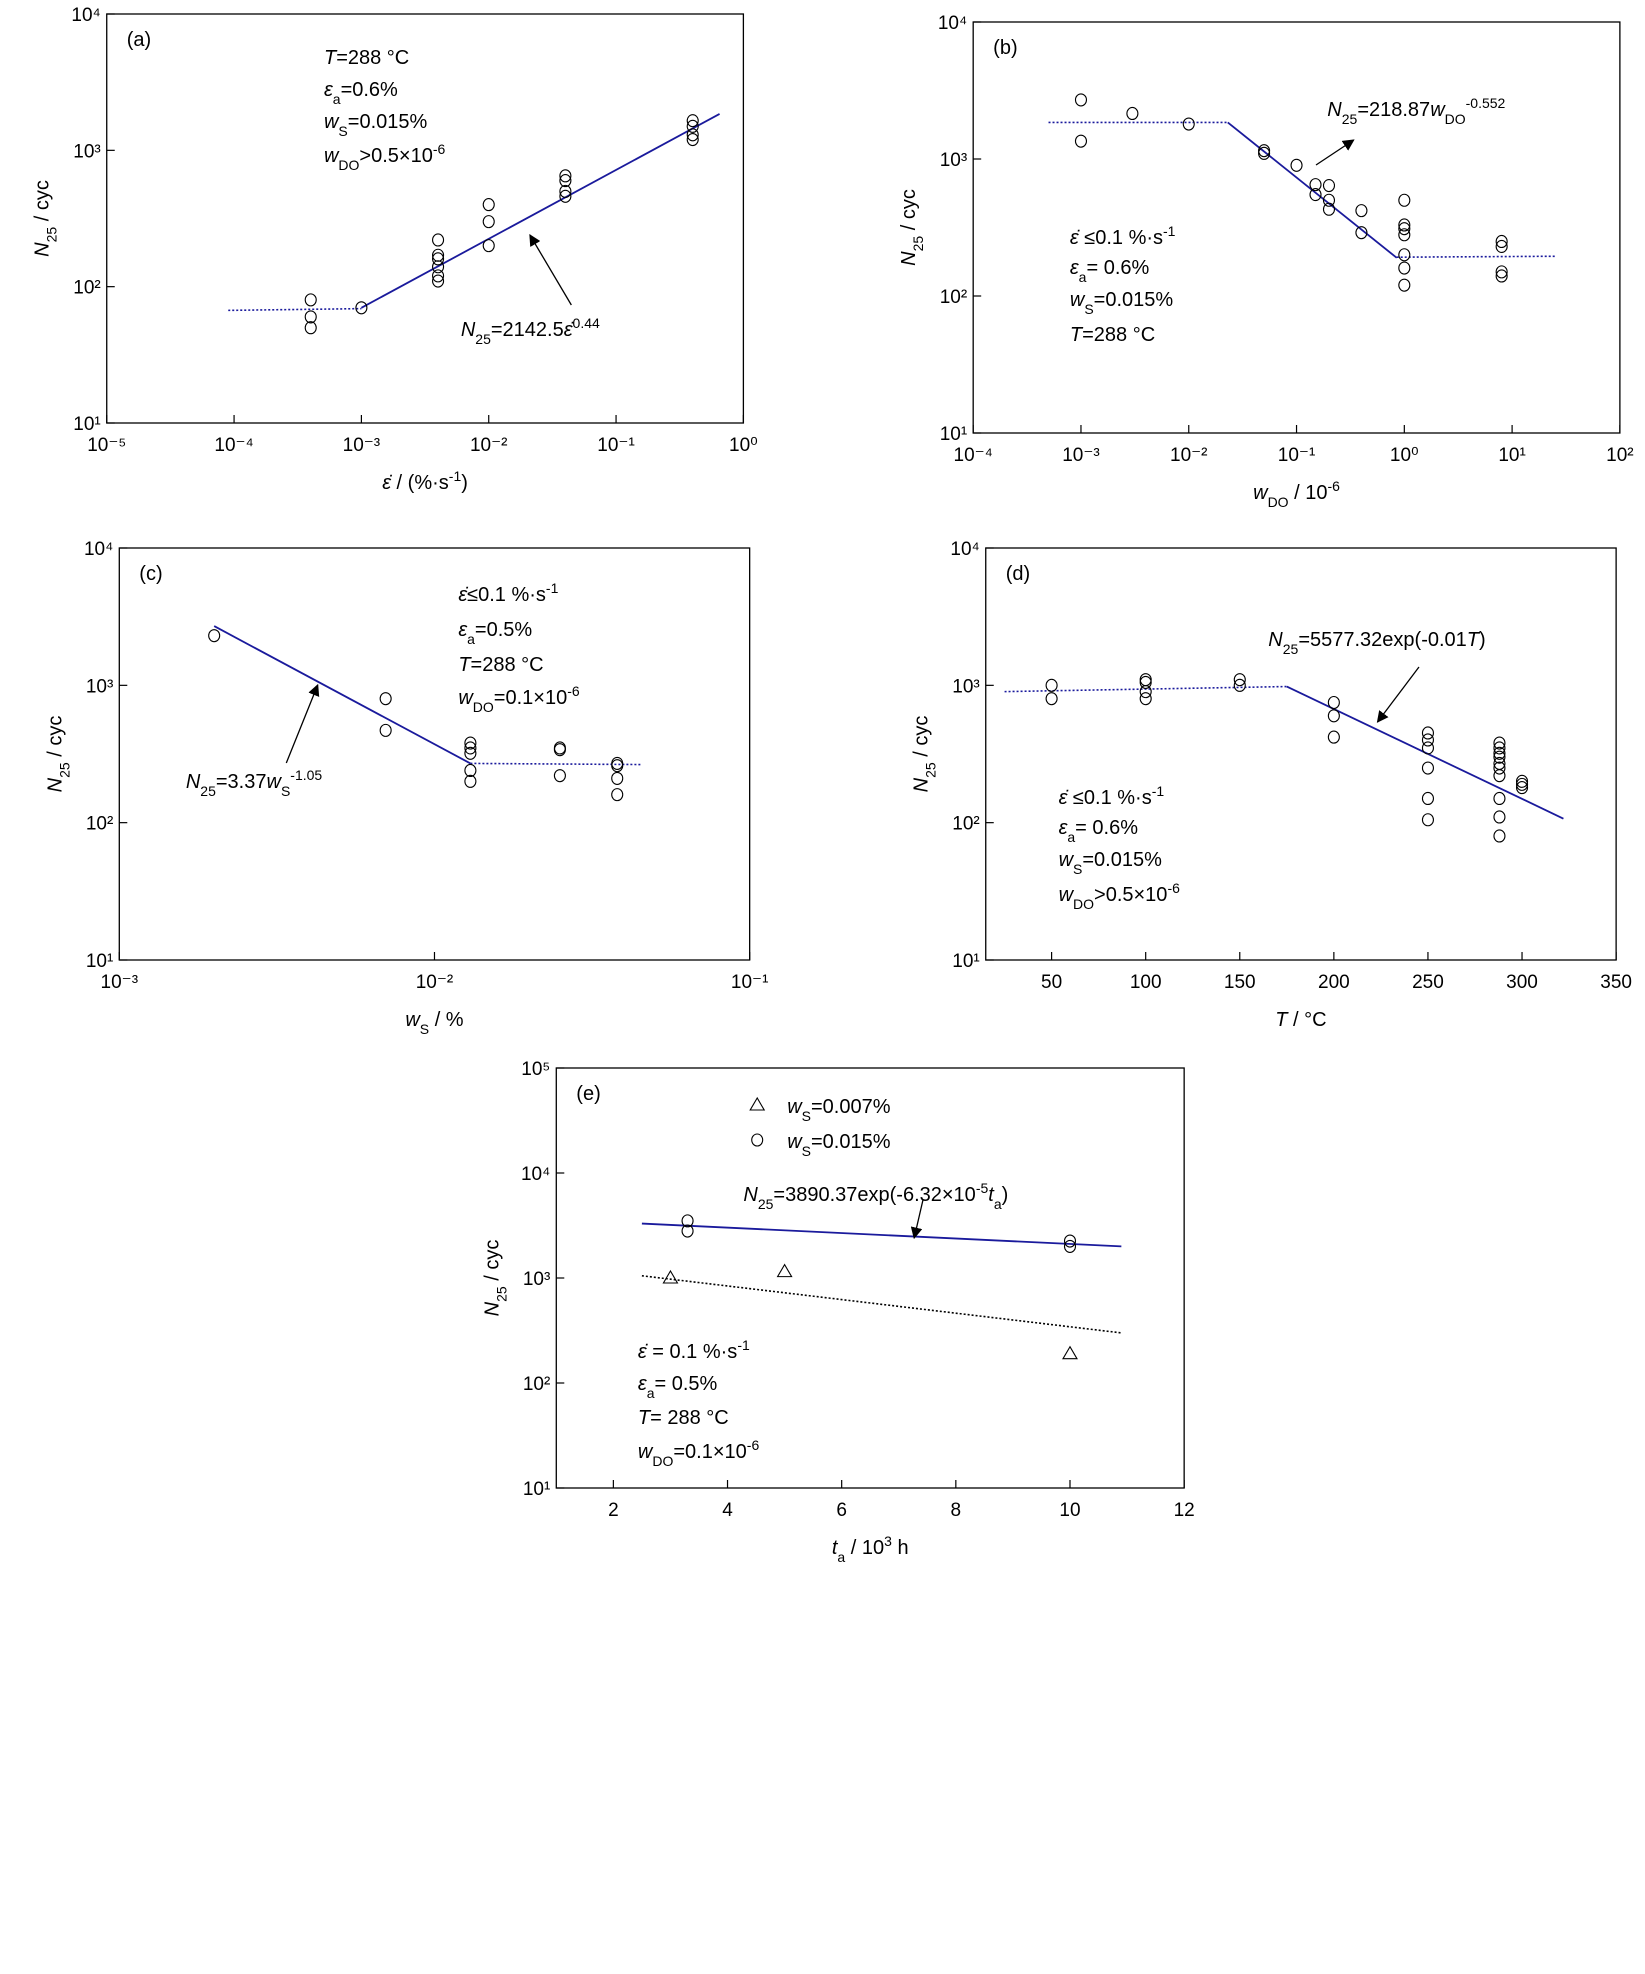  What do you see at coordinates (881, 1235) in the screenshot?
I see `fit-line` at bounding box center [881, 1235].